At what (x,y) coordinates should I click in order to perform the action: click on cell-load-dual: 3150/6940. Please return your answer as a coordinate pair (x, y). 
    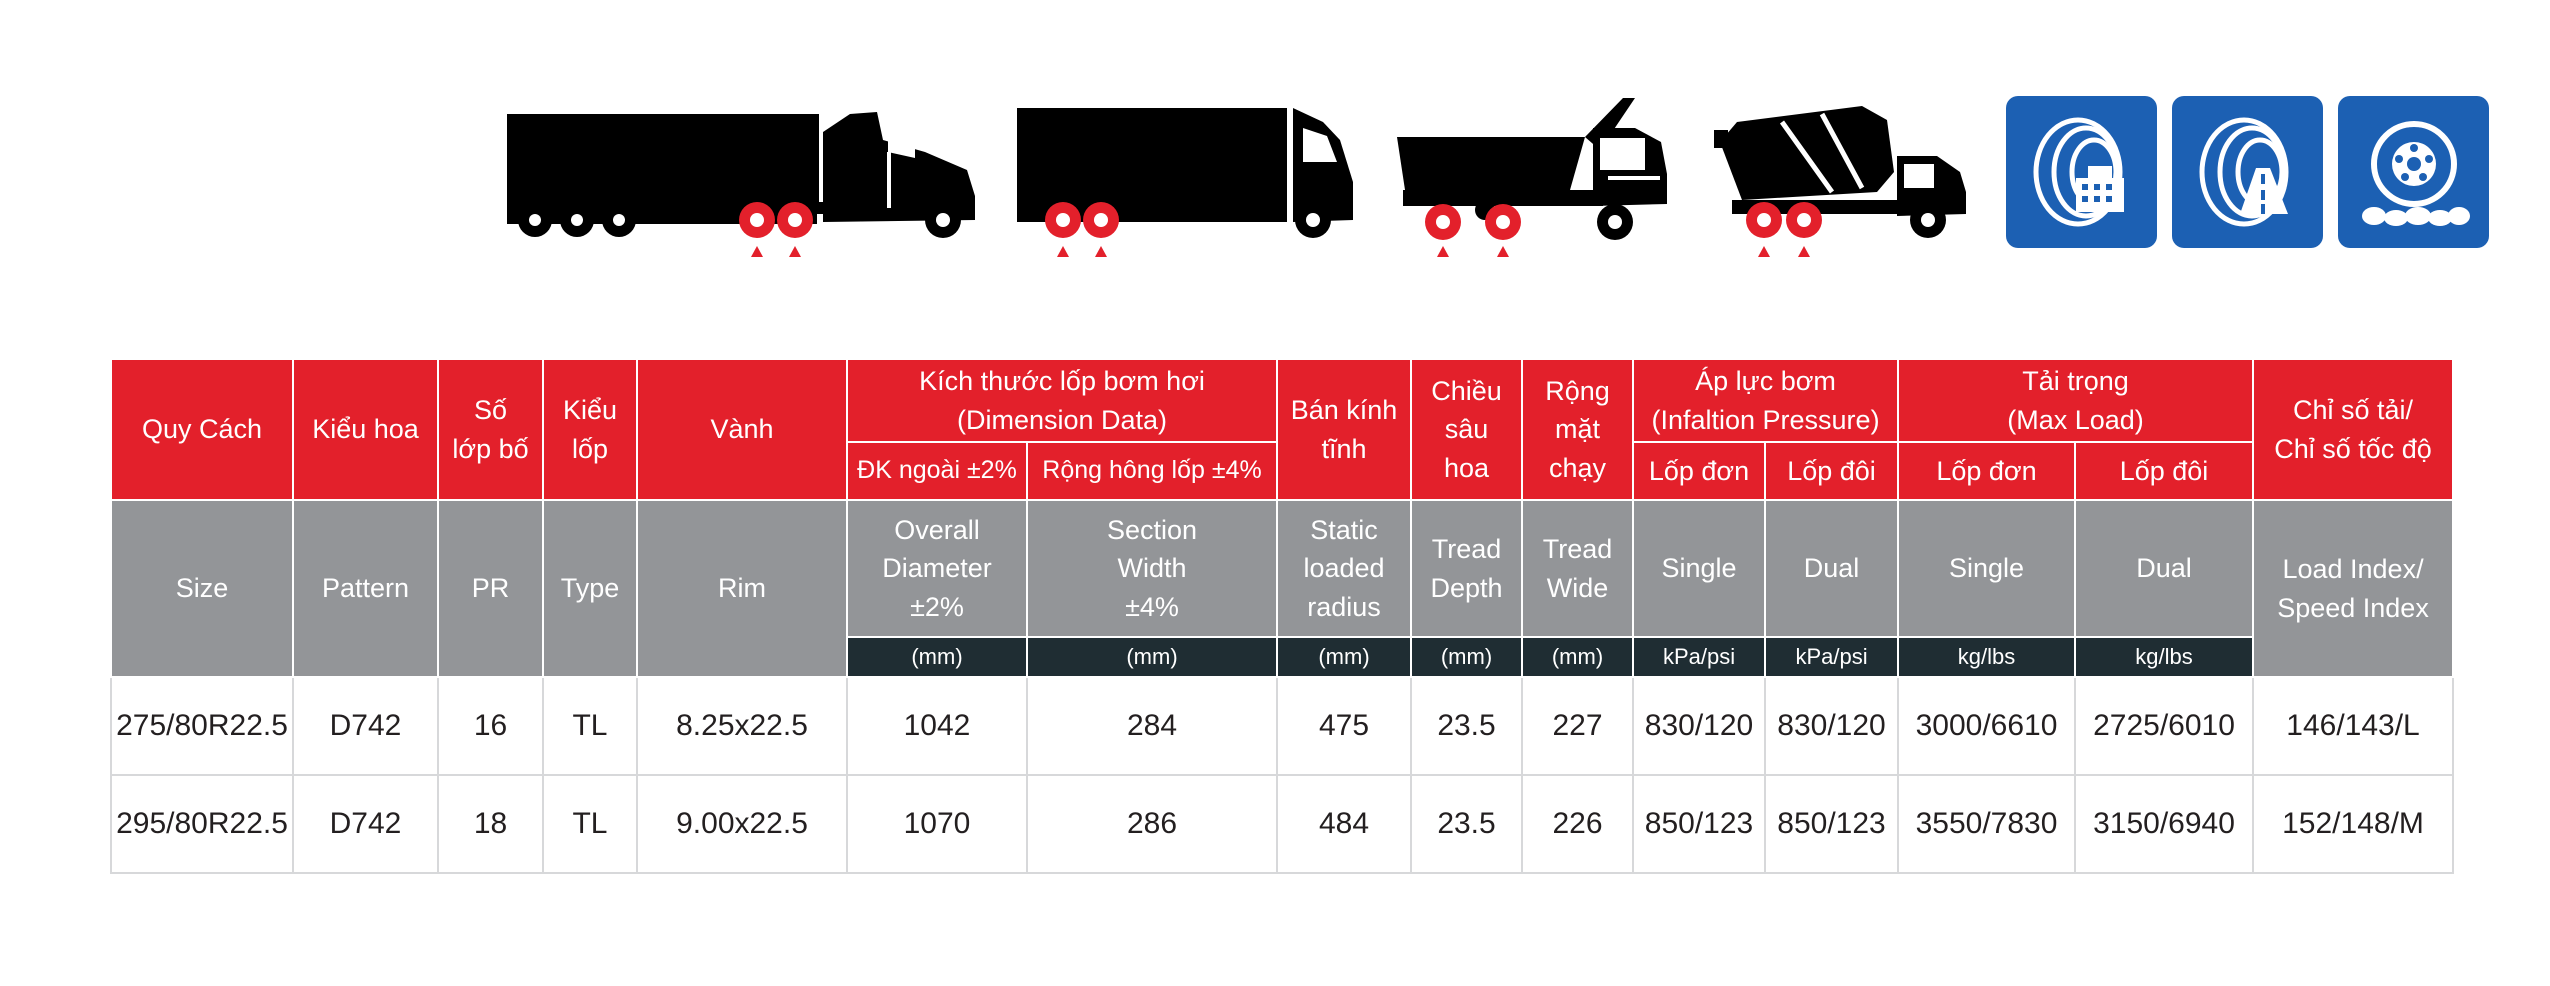
    Looking at the image, I should click on (2164, 824).